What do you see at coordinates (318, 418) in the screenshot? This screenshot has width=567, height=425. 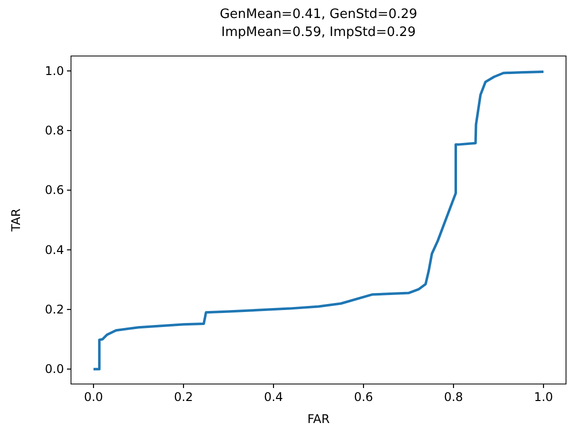 I see `x-axis-title: FAR` at bounding box center [318, 418].